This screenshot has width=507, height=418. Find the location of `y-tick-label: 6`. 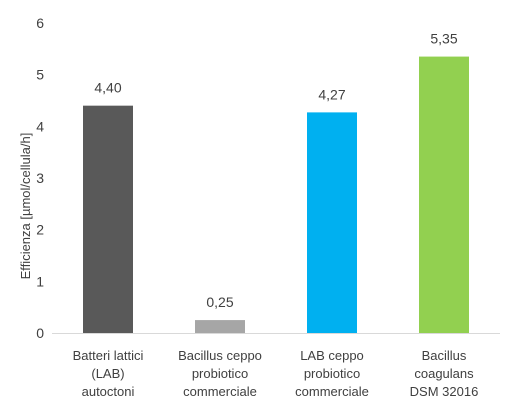

y-tick-label: 6 is located at coordinates (40, 23).